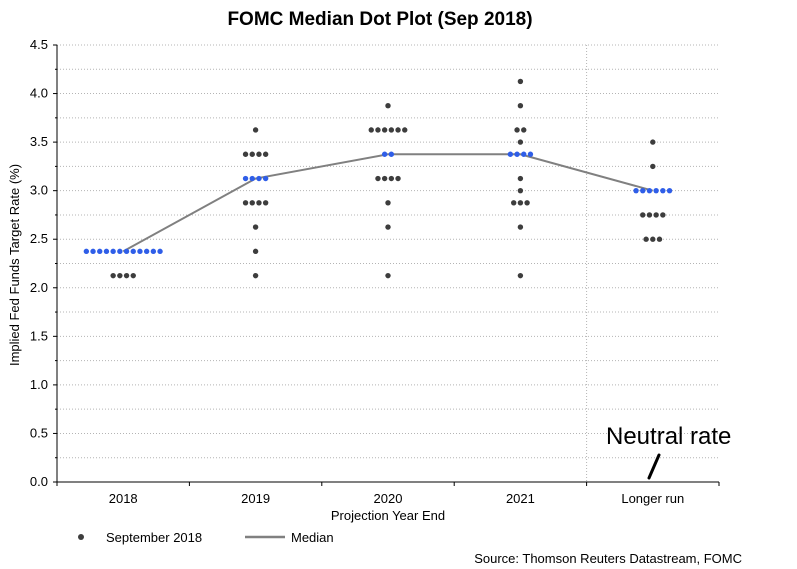 This screenshot has width=797, height=569. I want to click on y-tick-label: 1.0, so click(39, 384).